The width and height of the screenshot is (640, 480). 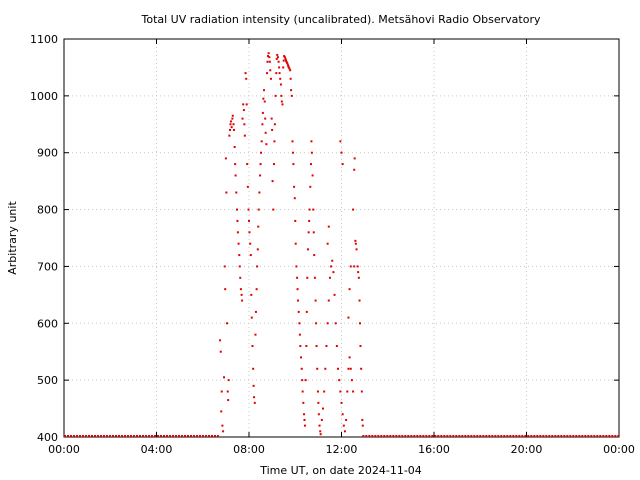 What do you see at coordinates (12, 238) in the screenshot?
I see `y-axis-label: Arbitrary unit` at bounding box center [12, 238].